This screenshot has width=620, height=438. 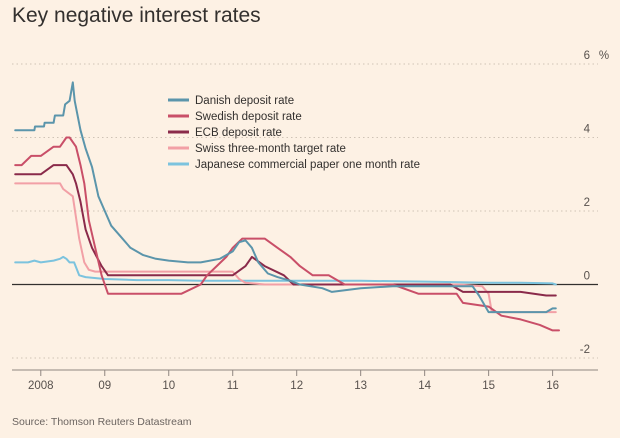 What do you see at coordinates (594, 203) in the screenshot?
I see `y-tick-labels: -2 0 2 4 6%` at bounding box center [594, 203].